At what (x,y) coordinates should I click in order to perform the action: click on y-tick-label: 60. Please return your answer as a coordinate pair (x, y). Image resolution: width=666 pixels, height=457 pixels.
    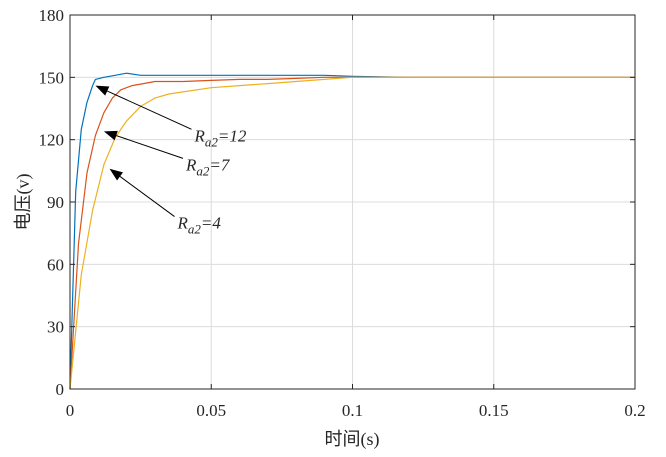
    Looking at the image, I should click on (55, 264).